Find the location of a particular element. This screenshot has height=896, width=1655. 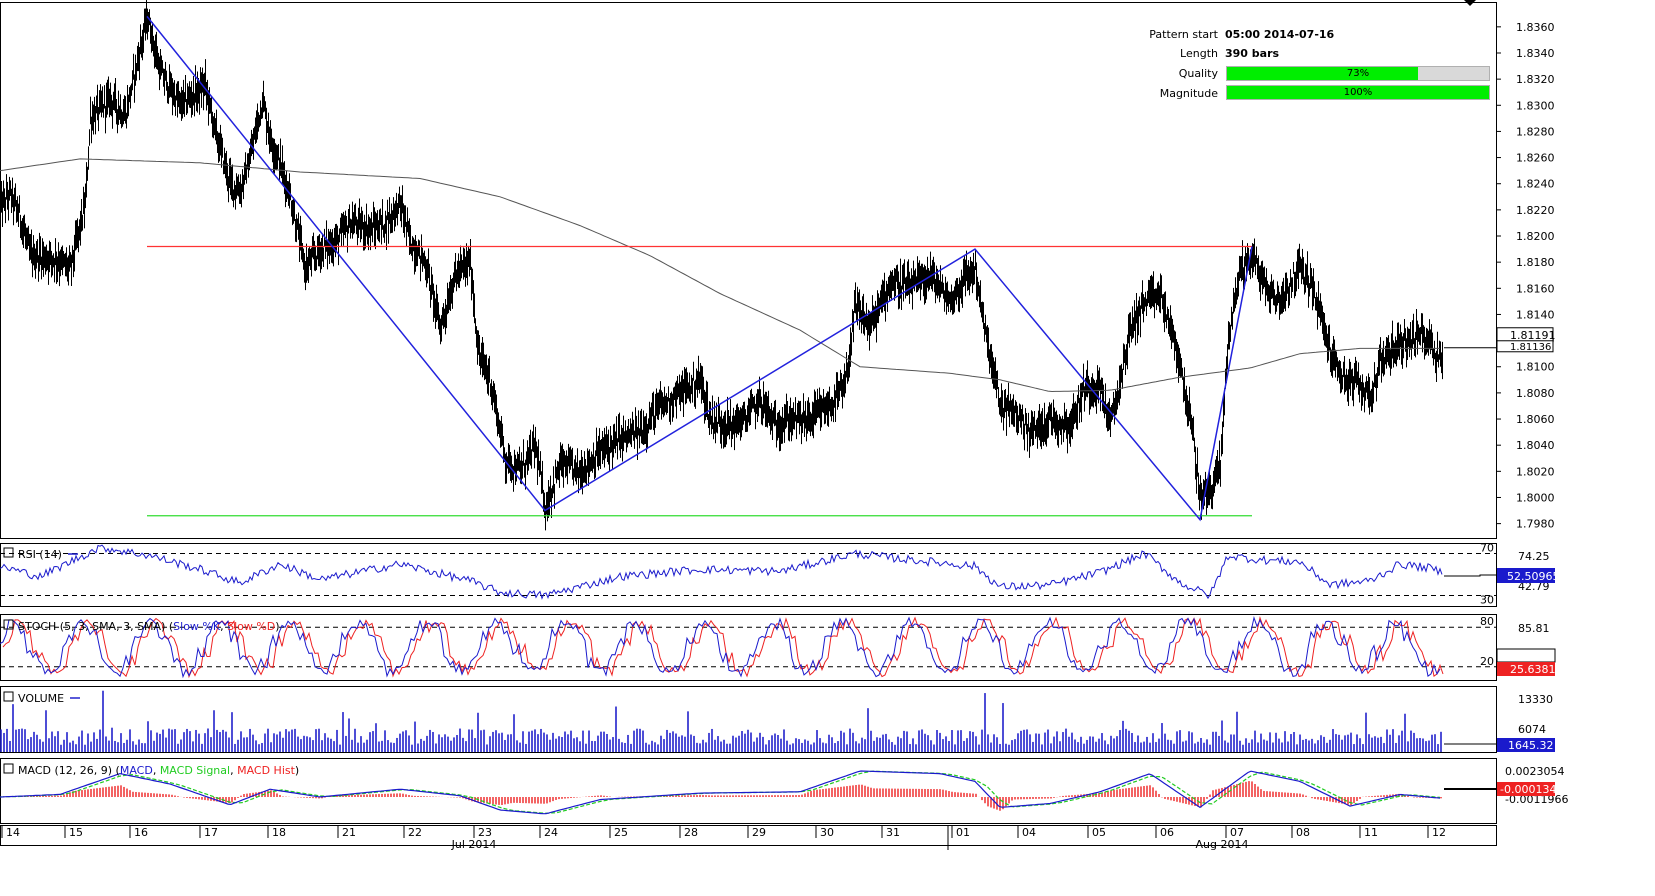

rsi-line is located at coordinates (721, 572).